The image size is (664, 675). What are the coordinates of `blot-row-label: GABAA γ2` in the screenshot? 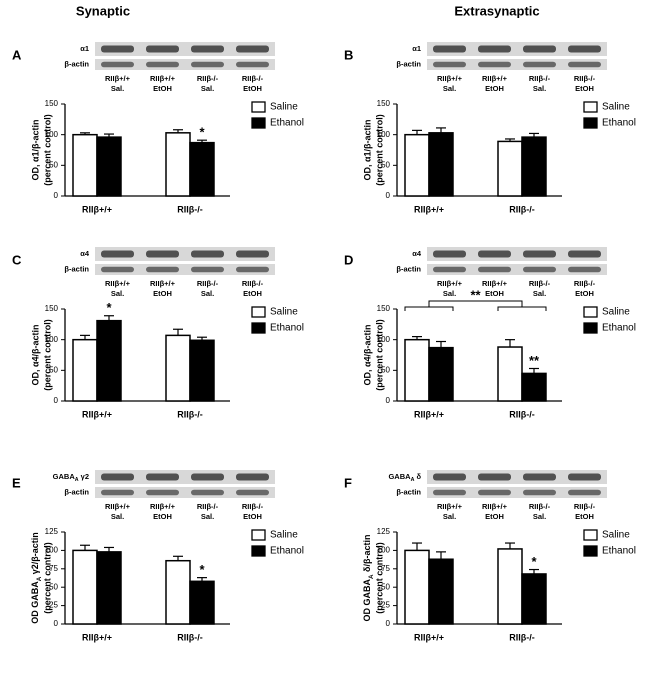 It's located at (71, 477).